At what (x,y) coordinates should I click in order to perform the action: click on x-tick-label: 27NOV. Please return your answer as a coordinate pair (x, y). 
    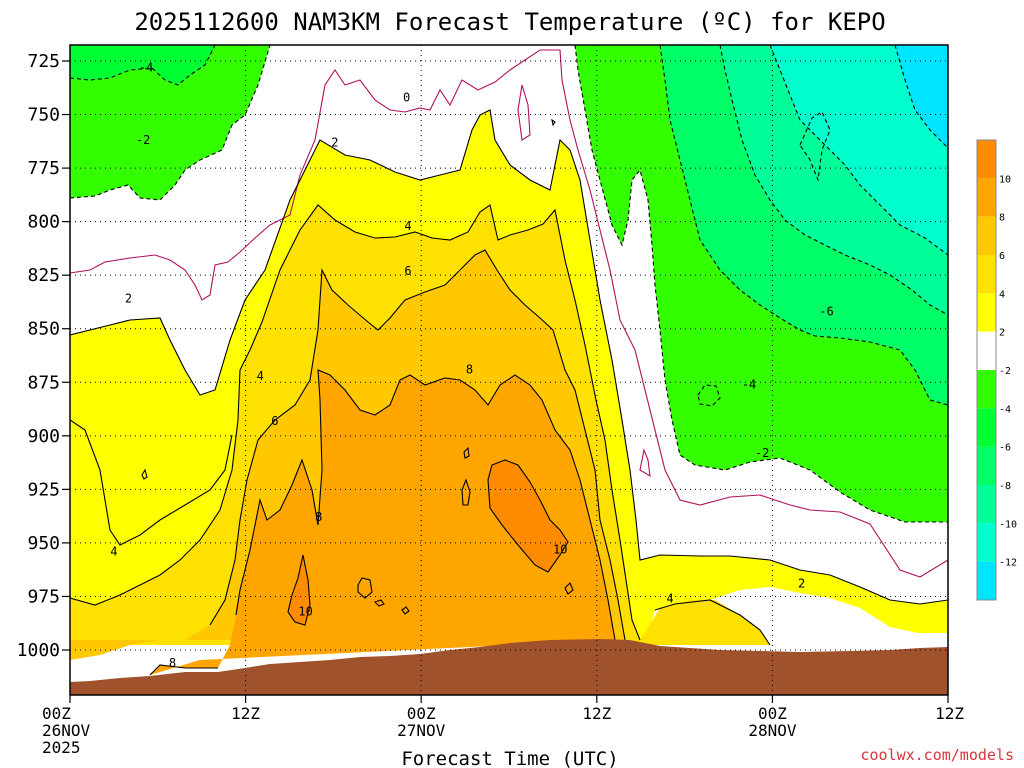
    Looking at the image, I should click on (421, 730).